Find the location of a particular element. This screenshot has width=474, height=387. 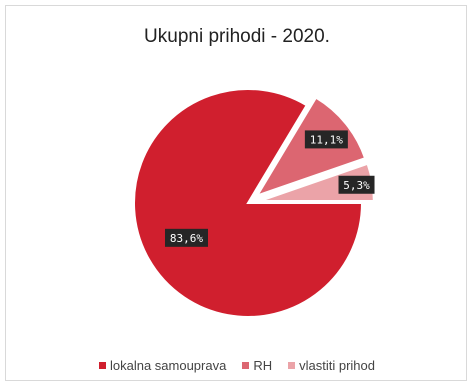

legend-item-lokalna-samouprava: lokalna samouprava is located at coordinates (162, 365).